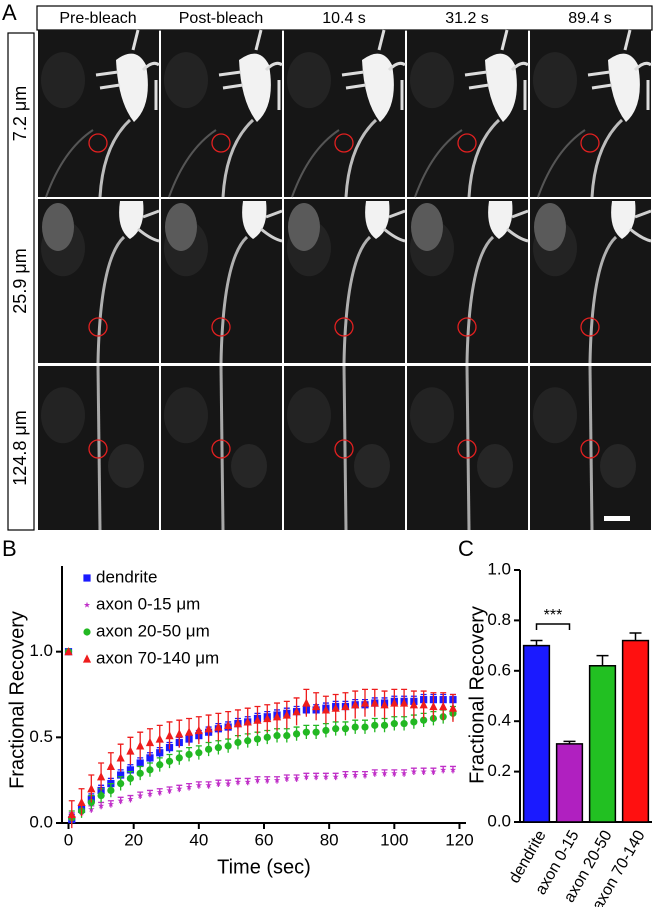 Image resolution: width=655 pixels, height=907 pixels. What do you see at coordinates (126, 576) in the screenshot?
I see `legend-label: dendrite` at bounding box center [126, 576].